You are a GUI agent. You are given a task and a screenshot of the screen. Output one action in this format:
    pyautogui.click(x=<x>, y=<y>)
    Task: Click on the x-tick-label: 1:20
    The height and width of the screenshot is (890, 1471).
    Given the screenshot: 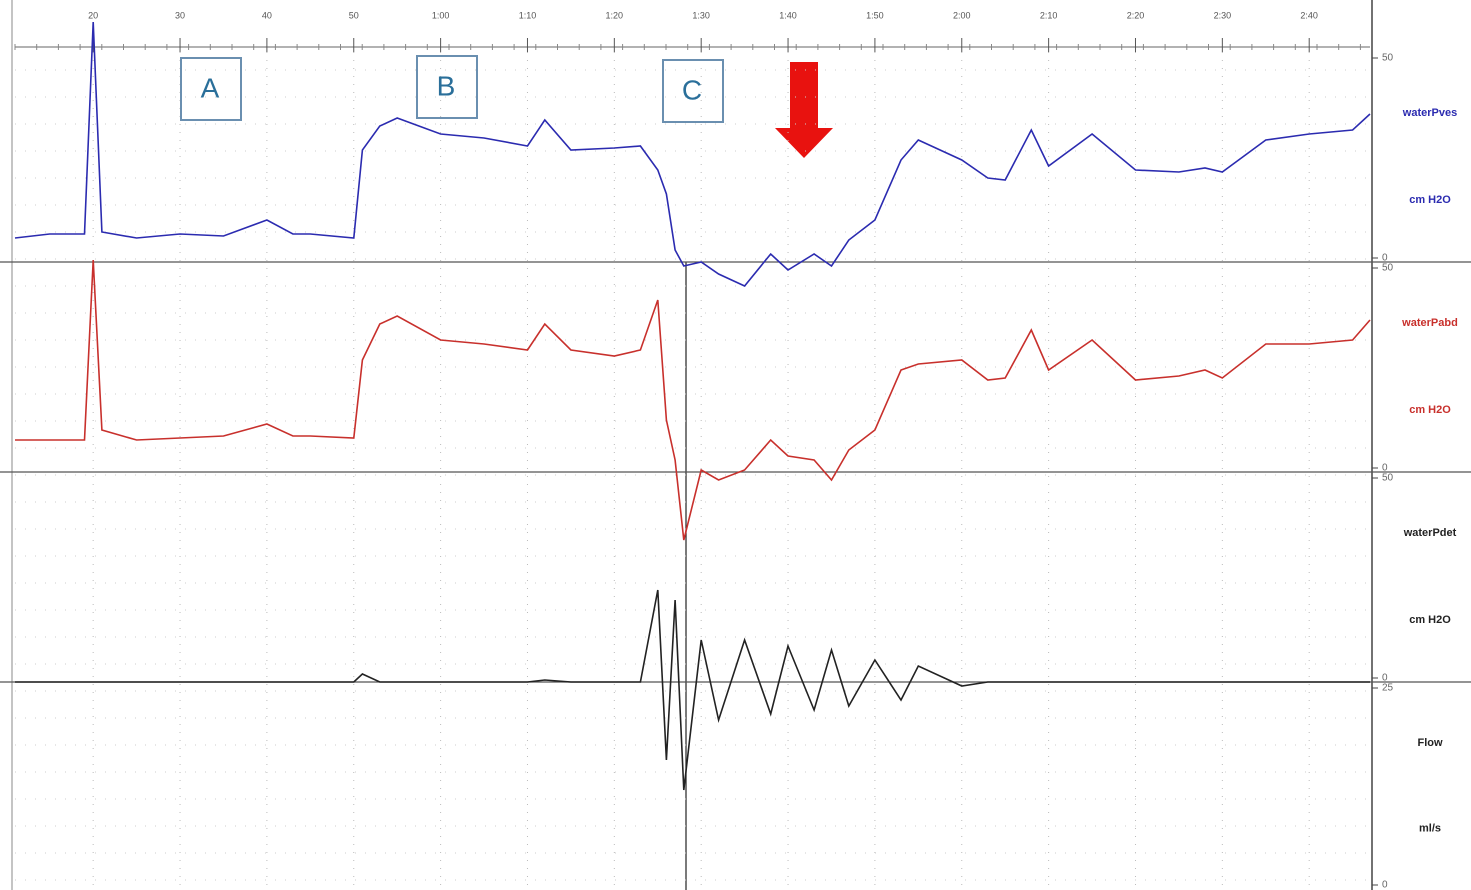 What is the action you would take?
    pyautogui.click(x=615, y=15)
    